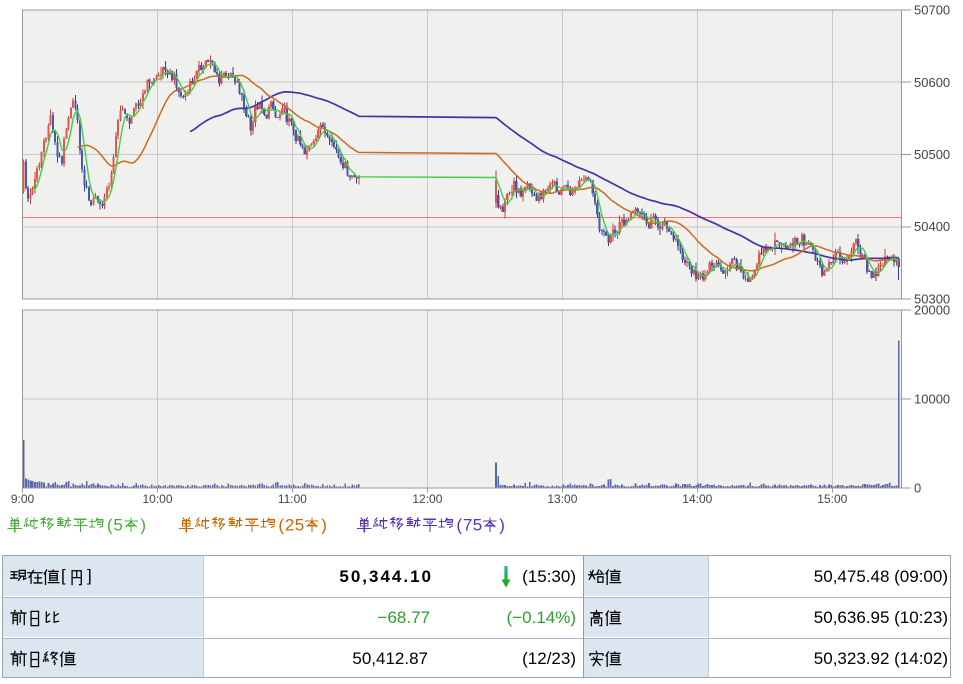 The height and width of the screenshot is (684, 963). I want to click on svg-text: 50300, so click(932, 299).